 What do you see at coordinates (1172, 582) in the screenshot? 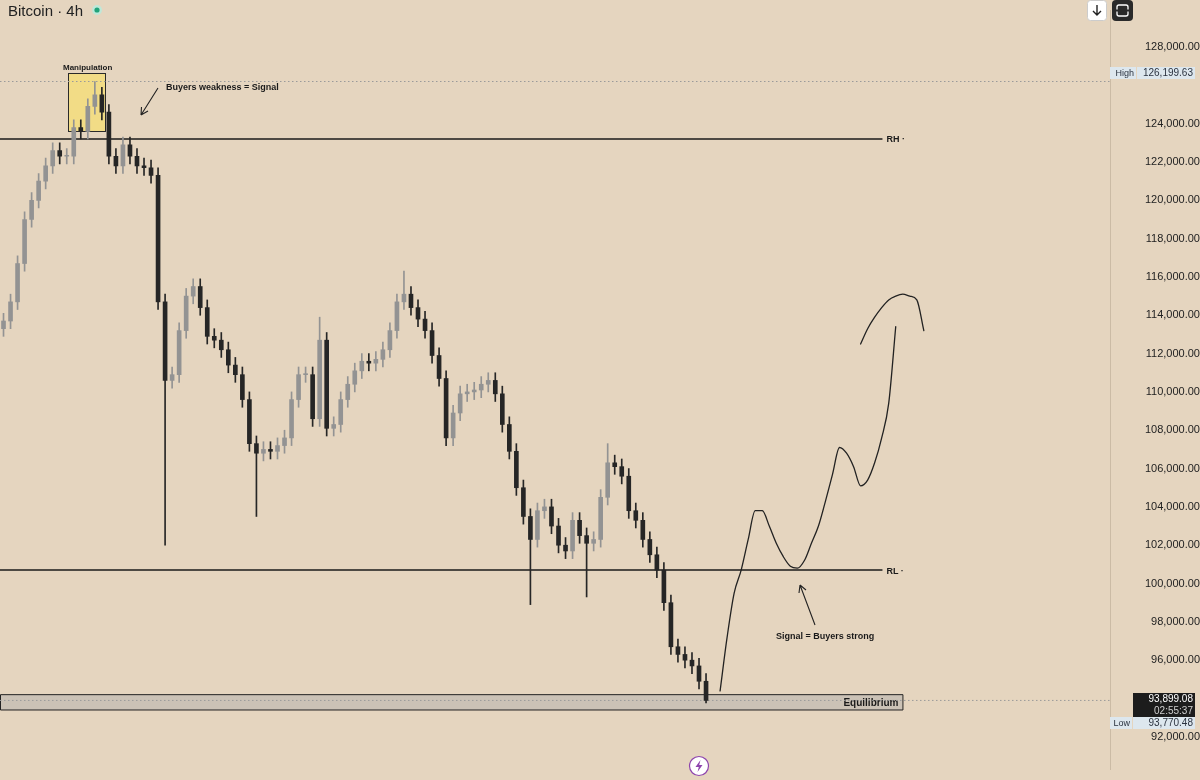
I see `y-tick-label: 100,000.00` at bounding box center [1172, 582].